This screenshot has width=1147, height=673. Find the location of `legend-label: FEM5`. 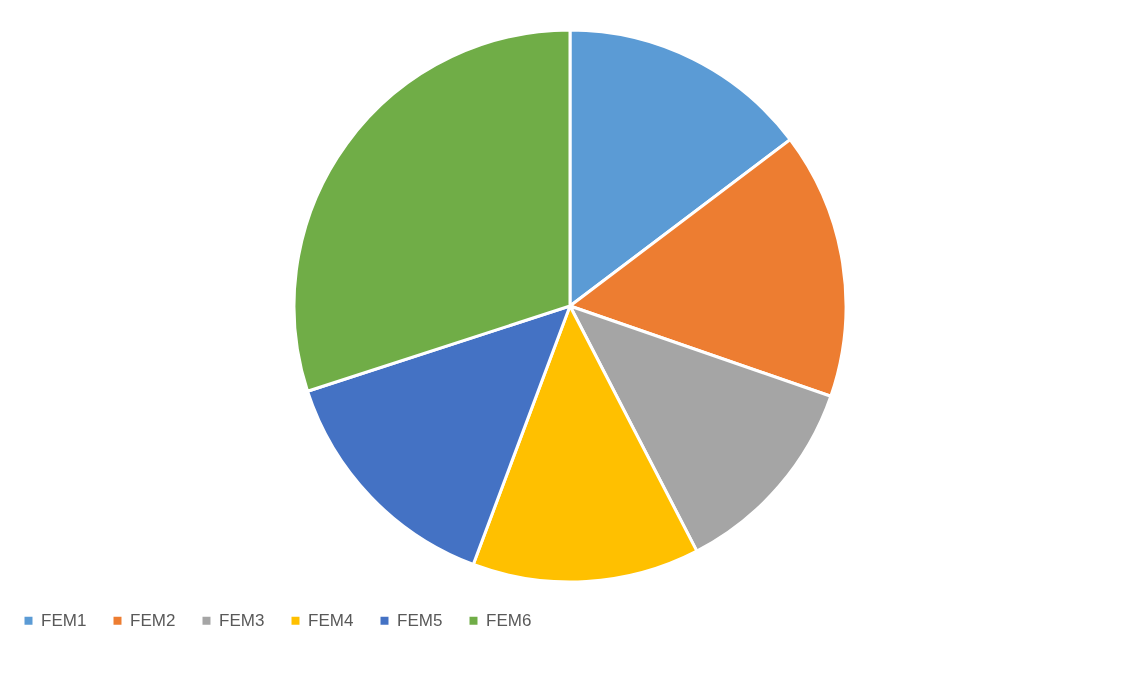

legend-label: FEM5 is located at coordinates (420, 620).